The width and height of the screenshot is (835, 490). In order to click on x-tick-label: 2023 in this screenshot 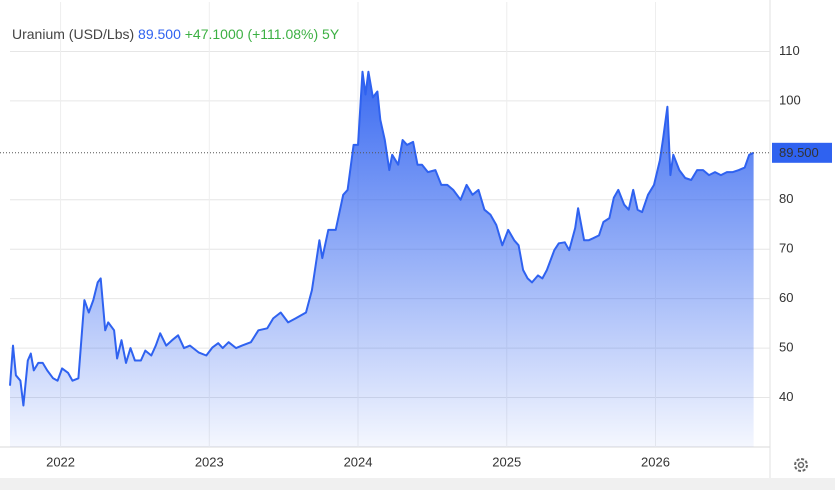, I will do `click(209, 461)`.